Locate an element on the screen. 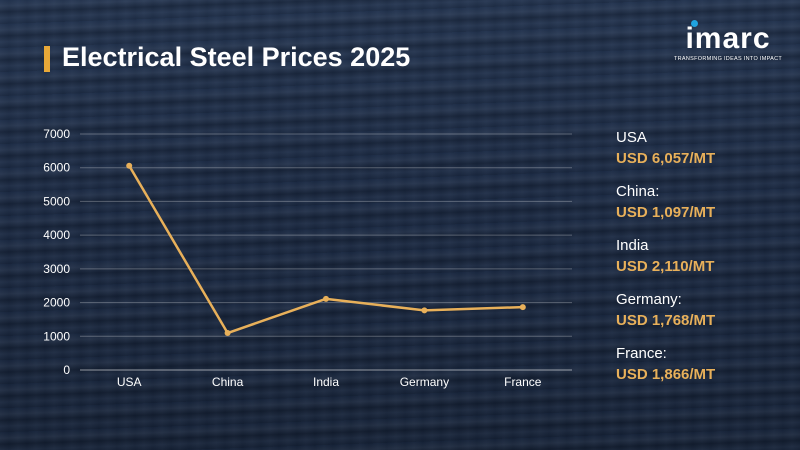 The height and width of the screenshot is (450, 800). legend-value: USD 1,866/MT is located at coordinates (666, 374).